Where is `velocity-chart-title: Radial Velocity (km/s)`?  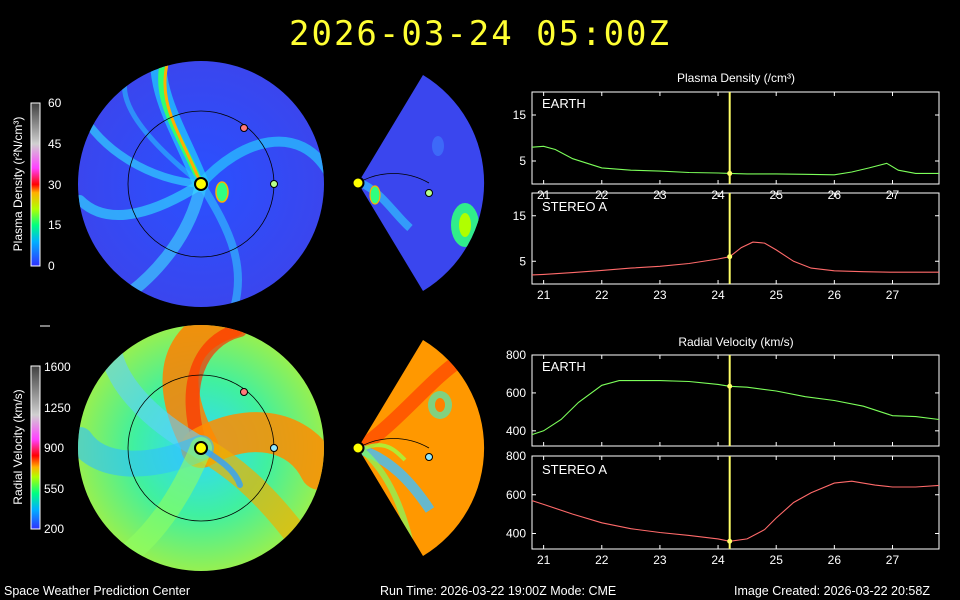 velocity-chart-title: Radial Velocity (km/s) is located at coordinates (735, 342).